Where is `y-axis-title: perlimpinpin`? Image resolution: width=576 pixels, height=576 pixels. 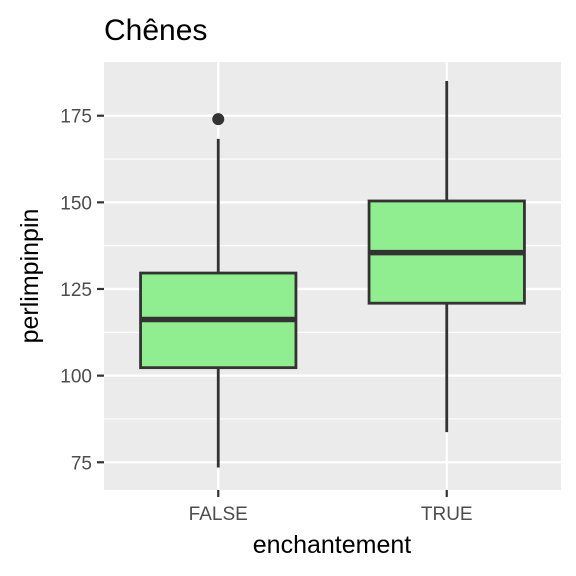
y-axis-title: perlimpinpin is located at coordinates (30, 276).